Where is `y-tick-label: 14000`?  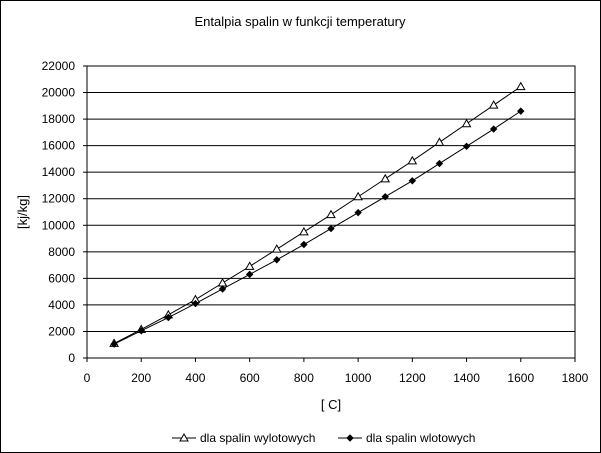 y-tick-label: 14000 is located at coordinates (59, 172).